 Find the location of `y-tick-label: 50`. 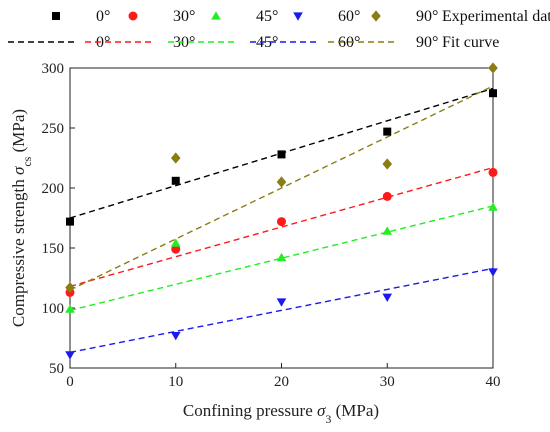

y-tick-label: 50 is located at coordinates (56, 369).